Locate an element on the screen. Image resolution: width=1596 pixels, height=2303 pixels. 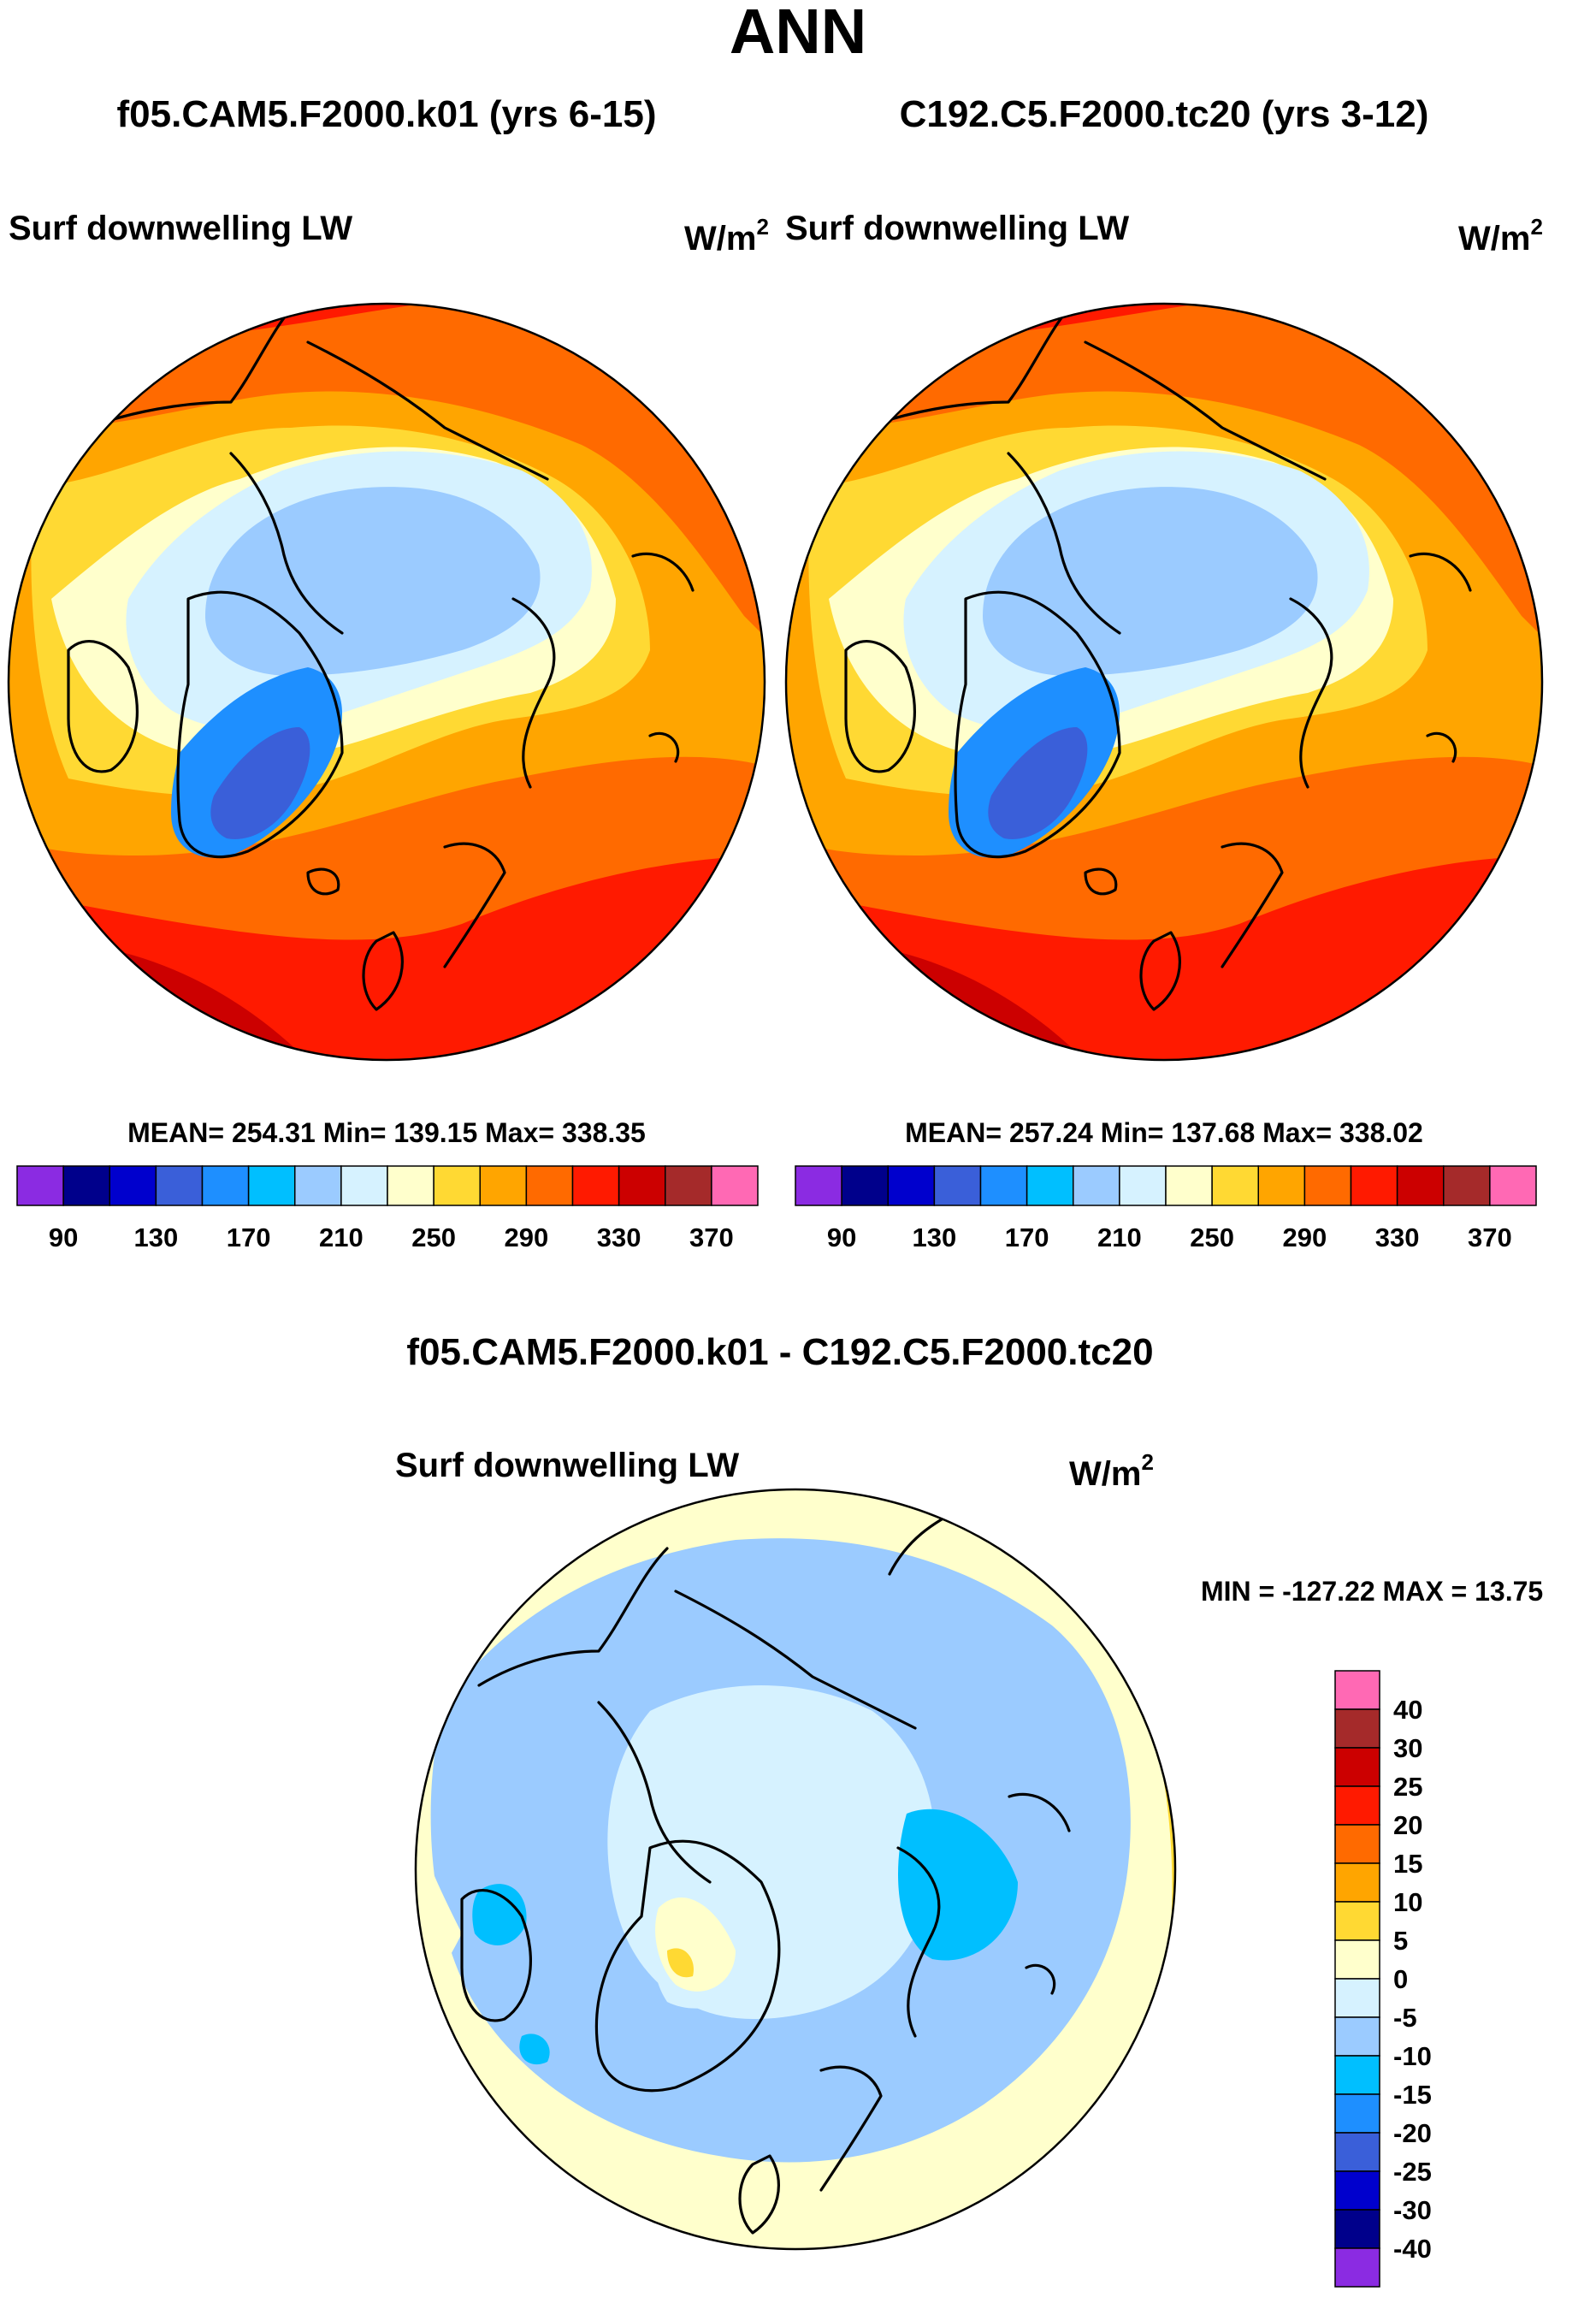
diff-colorbar-tick-label: 5 is located at coordinates (1400, 1941).